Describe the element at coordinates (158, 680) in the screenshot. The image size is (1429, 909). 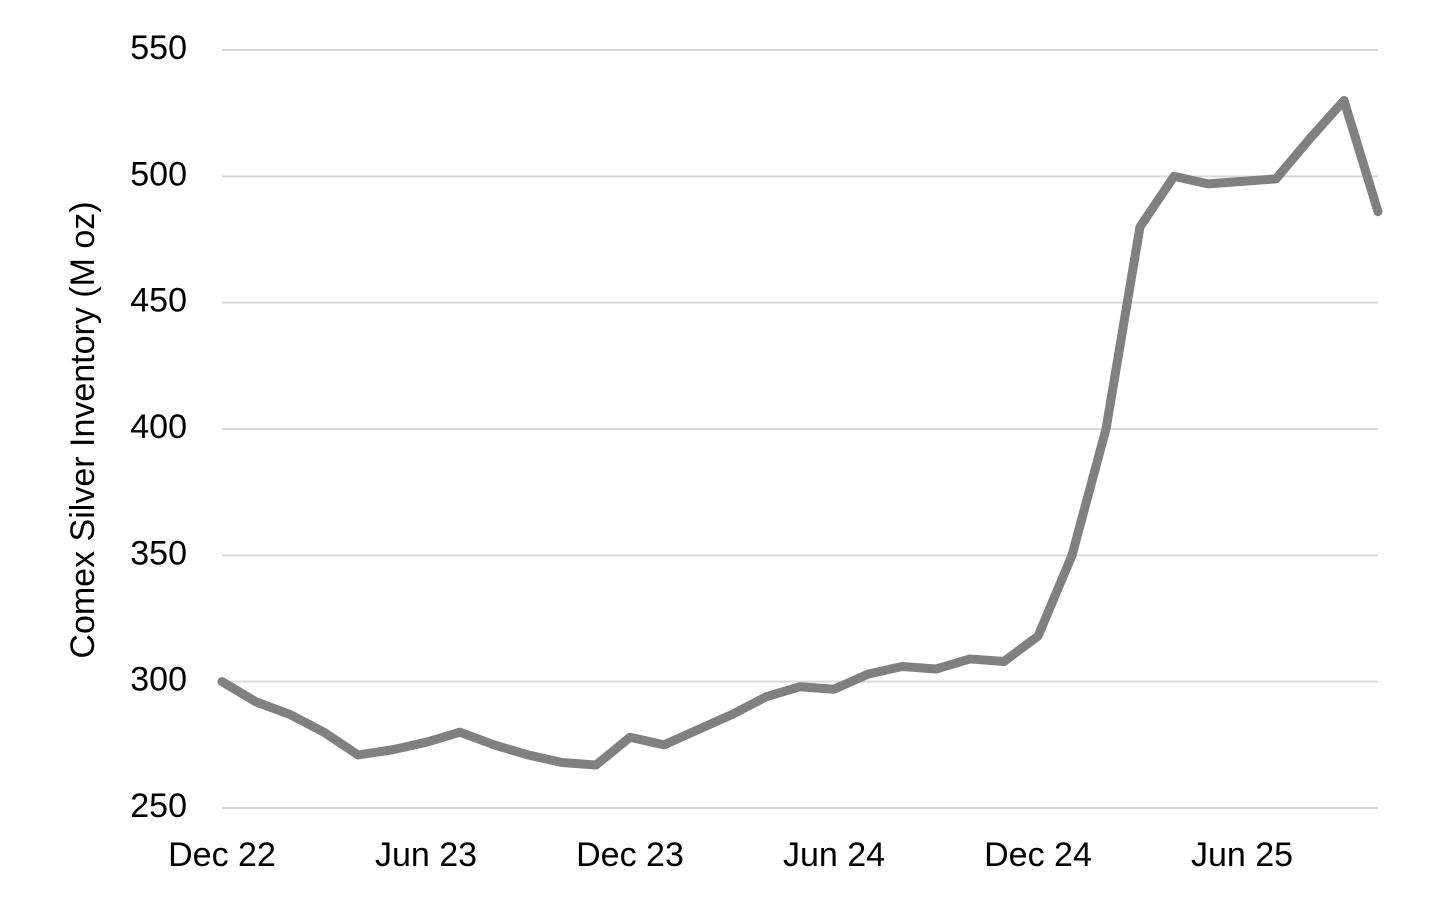
I see `y-tick-label: 300` at that location.